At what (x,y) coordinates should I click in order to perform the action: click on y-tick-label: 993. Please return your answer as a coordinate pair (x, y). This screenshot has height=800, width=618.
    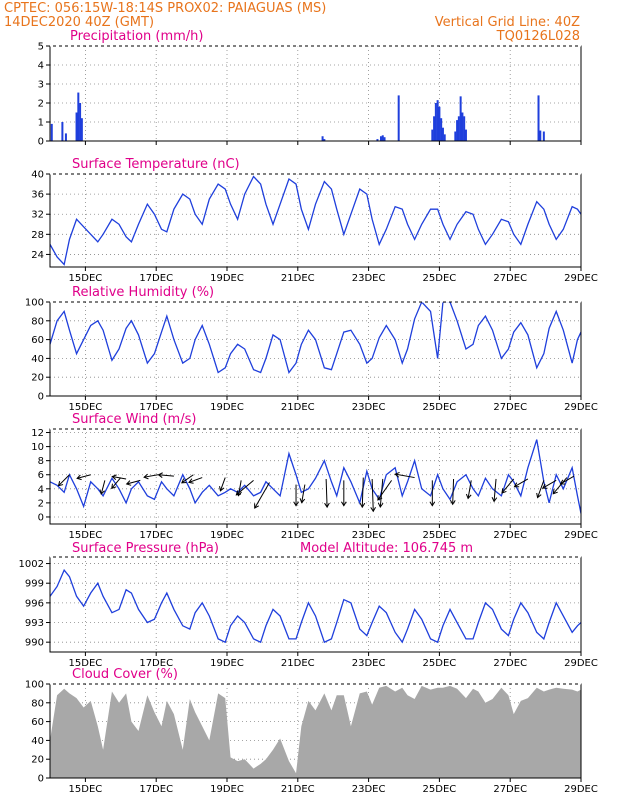
    Looking at the image, I should click on (34, 623).